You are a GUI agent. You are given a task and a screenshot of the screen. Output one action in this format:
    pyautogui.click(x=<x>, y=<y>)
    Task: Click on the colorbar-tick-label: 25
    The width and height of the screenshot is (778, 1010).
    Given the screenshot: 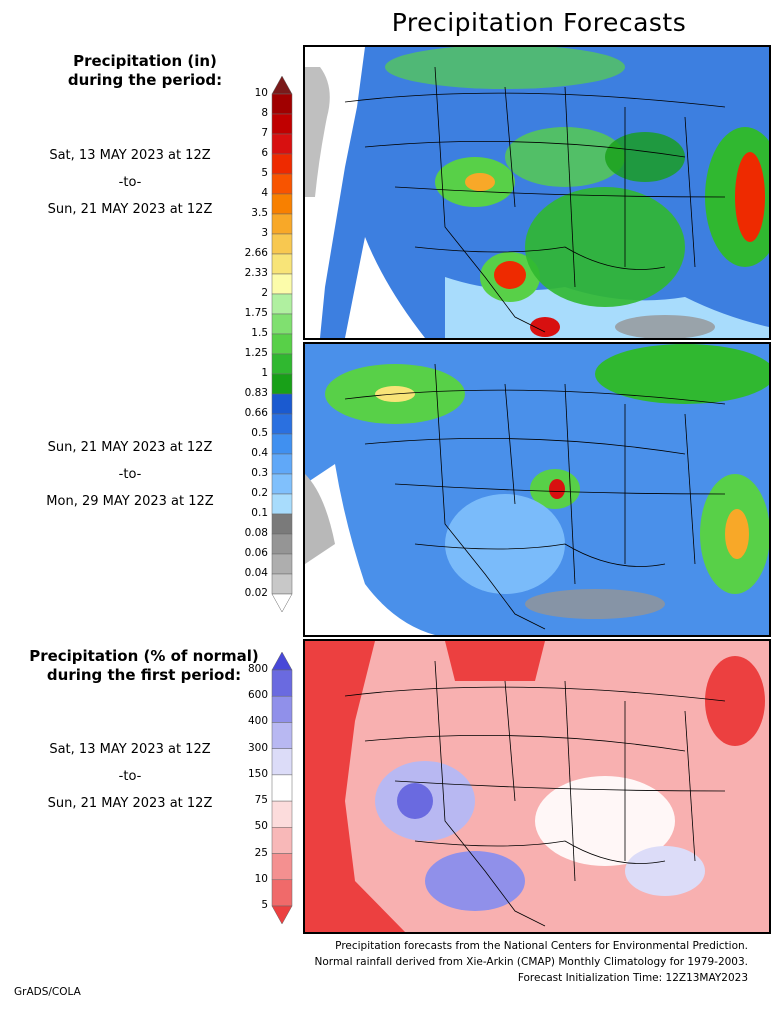 What is the action you would take?
    pyautogui.click(x=261, y=852)
    